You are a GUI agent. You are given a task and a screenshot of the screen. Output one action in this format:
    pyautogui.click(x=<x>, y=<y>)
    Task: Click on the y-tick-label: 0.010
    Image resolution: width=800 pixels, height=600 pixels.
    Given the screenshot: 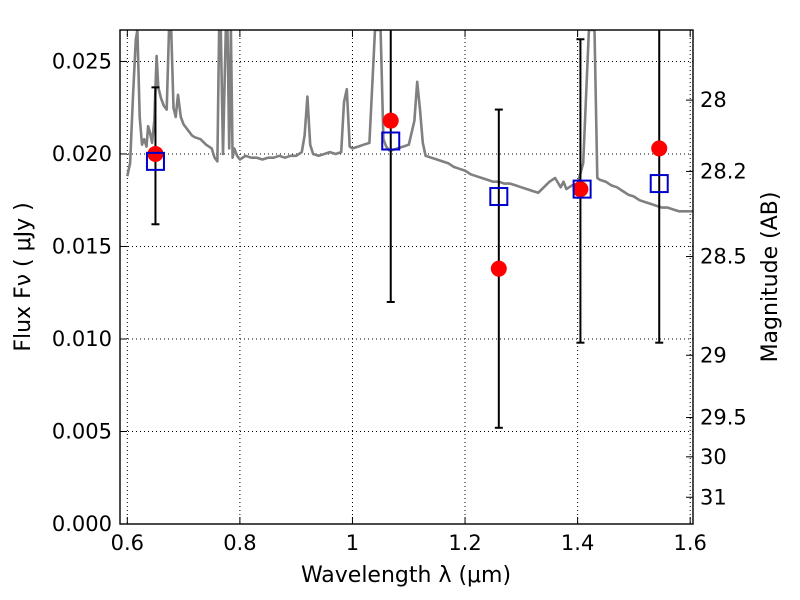 What is the action you would take?
    pyautogui.click(x=82, y=339)
    